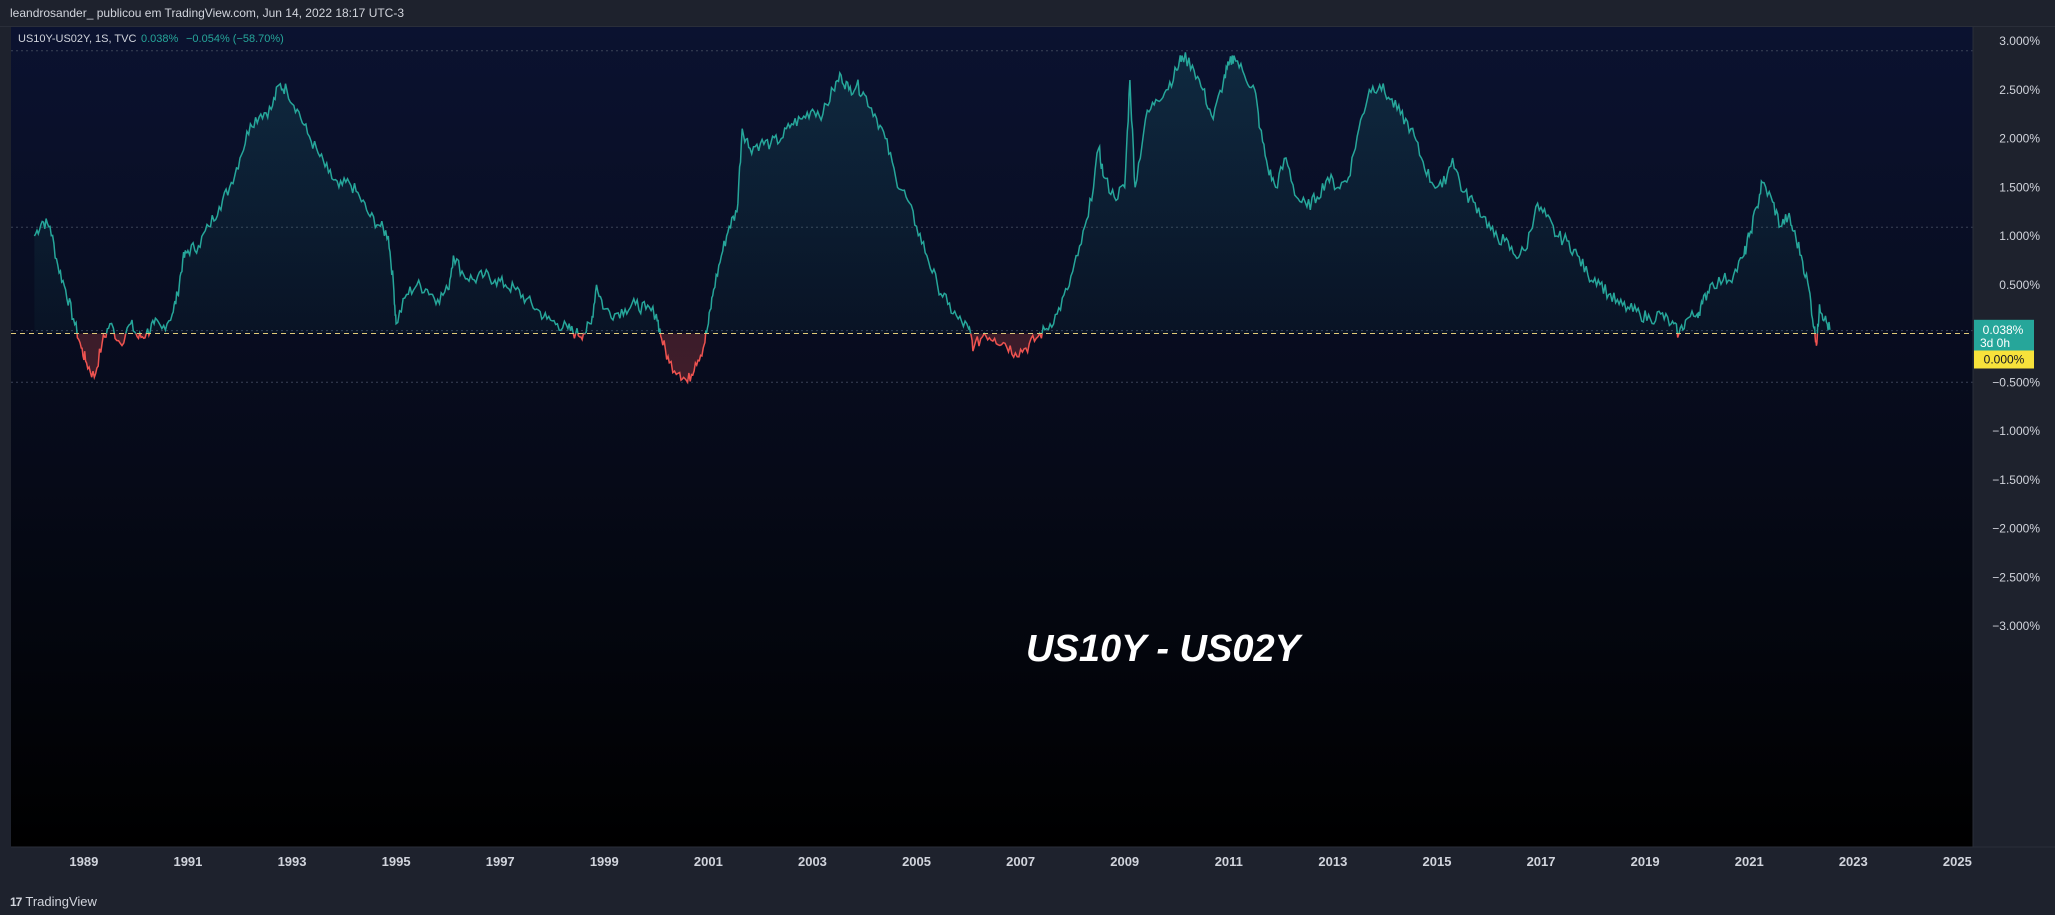  I want to click on time-tick-label: 2021, so click(1749, 861).